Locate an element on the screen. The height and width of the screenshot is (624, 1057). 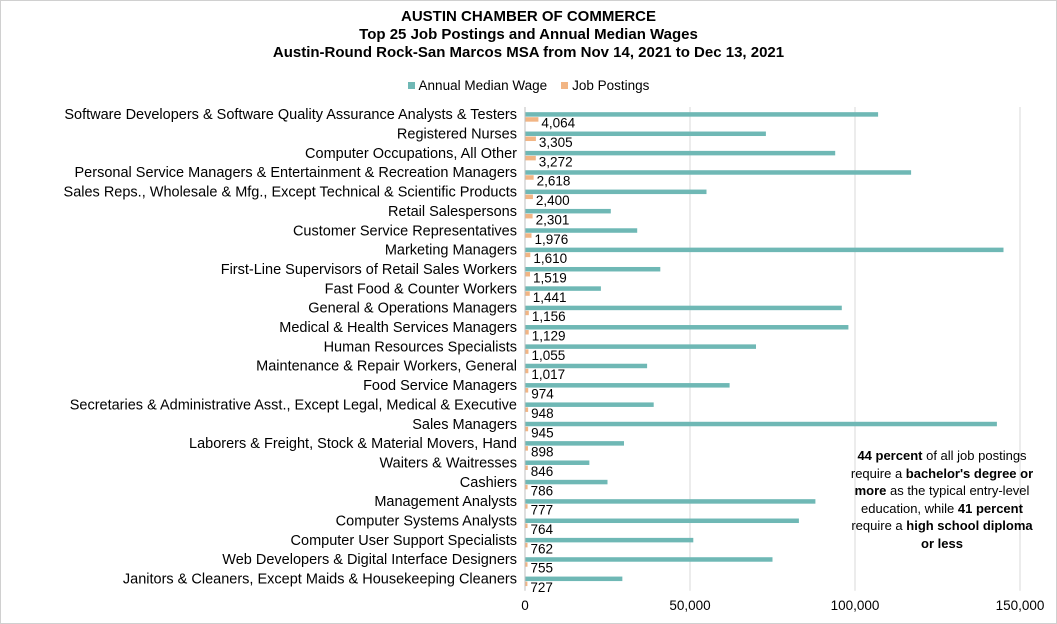
category-label: Management Analysts is located at coordinates (445, 502).